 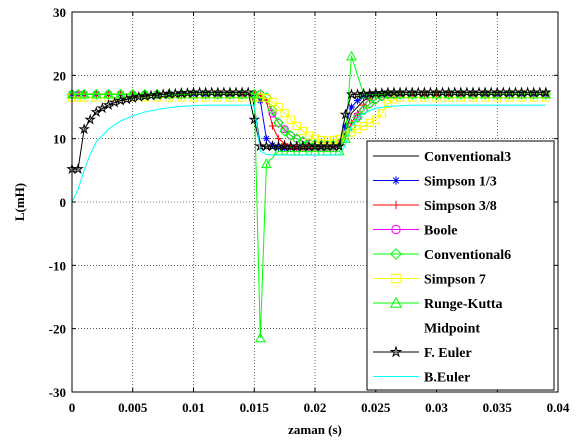 What do you see at coordinates (448, 353) in the screenshot?
I see `legend-label: F. Euler` at bounding box center [448, 353].